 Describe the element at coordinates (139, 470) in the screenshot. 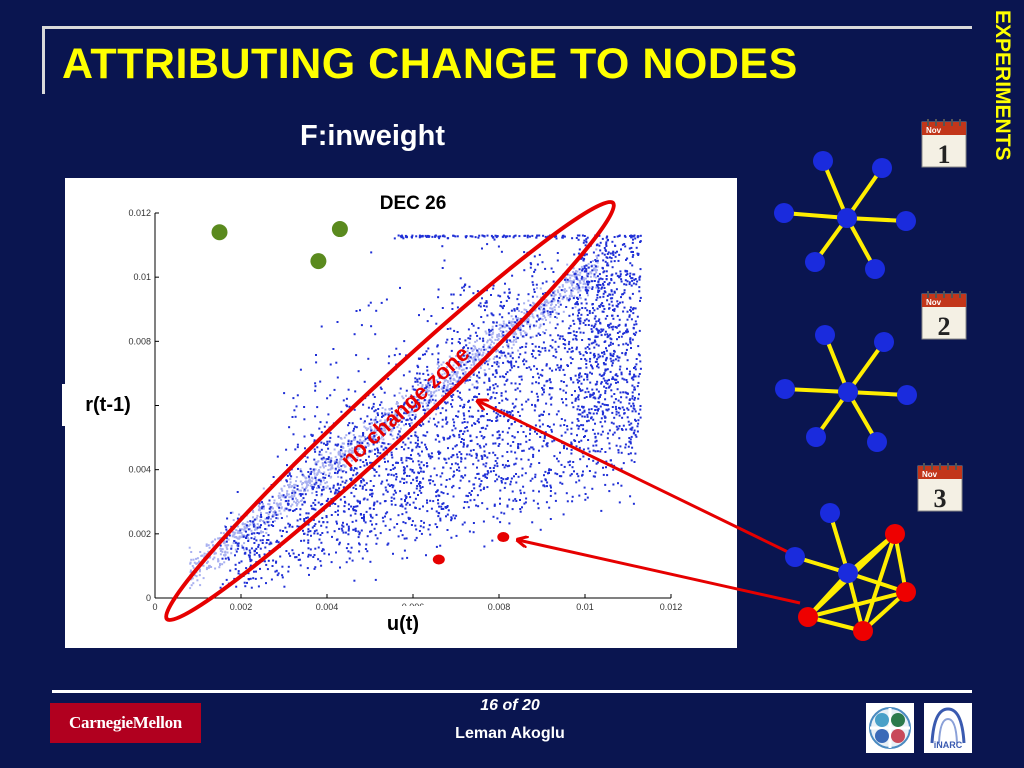

I see `y-tick-label: 0.004` at that location.